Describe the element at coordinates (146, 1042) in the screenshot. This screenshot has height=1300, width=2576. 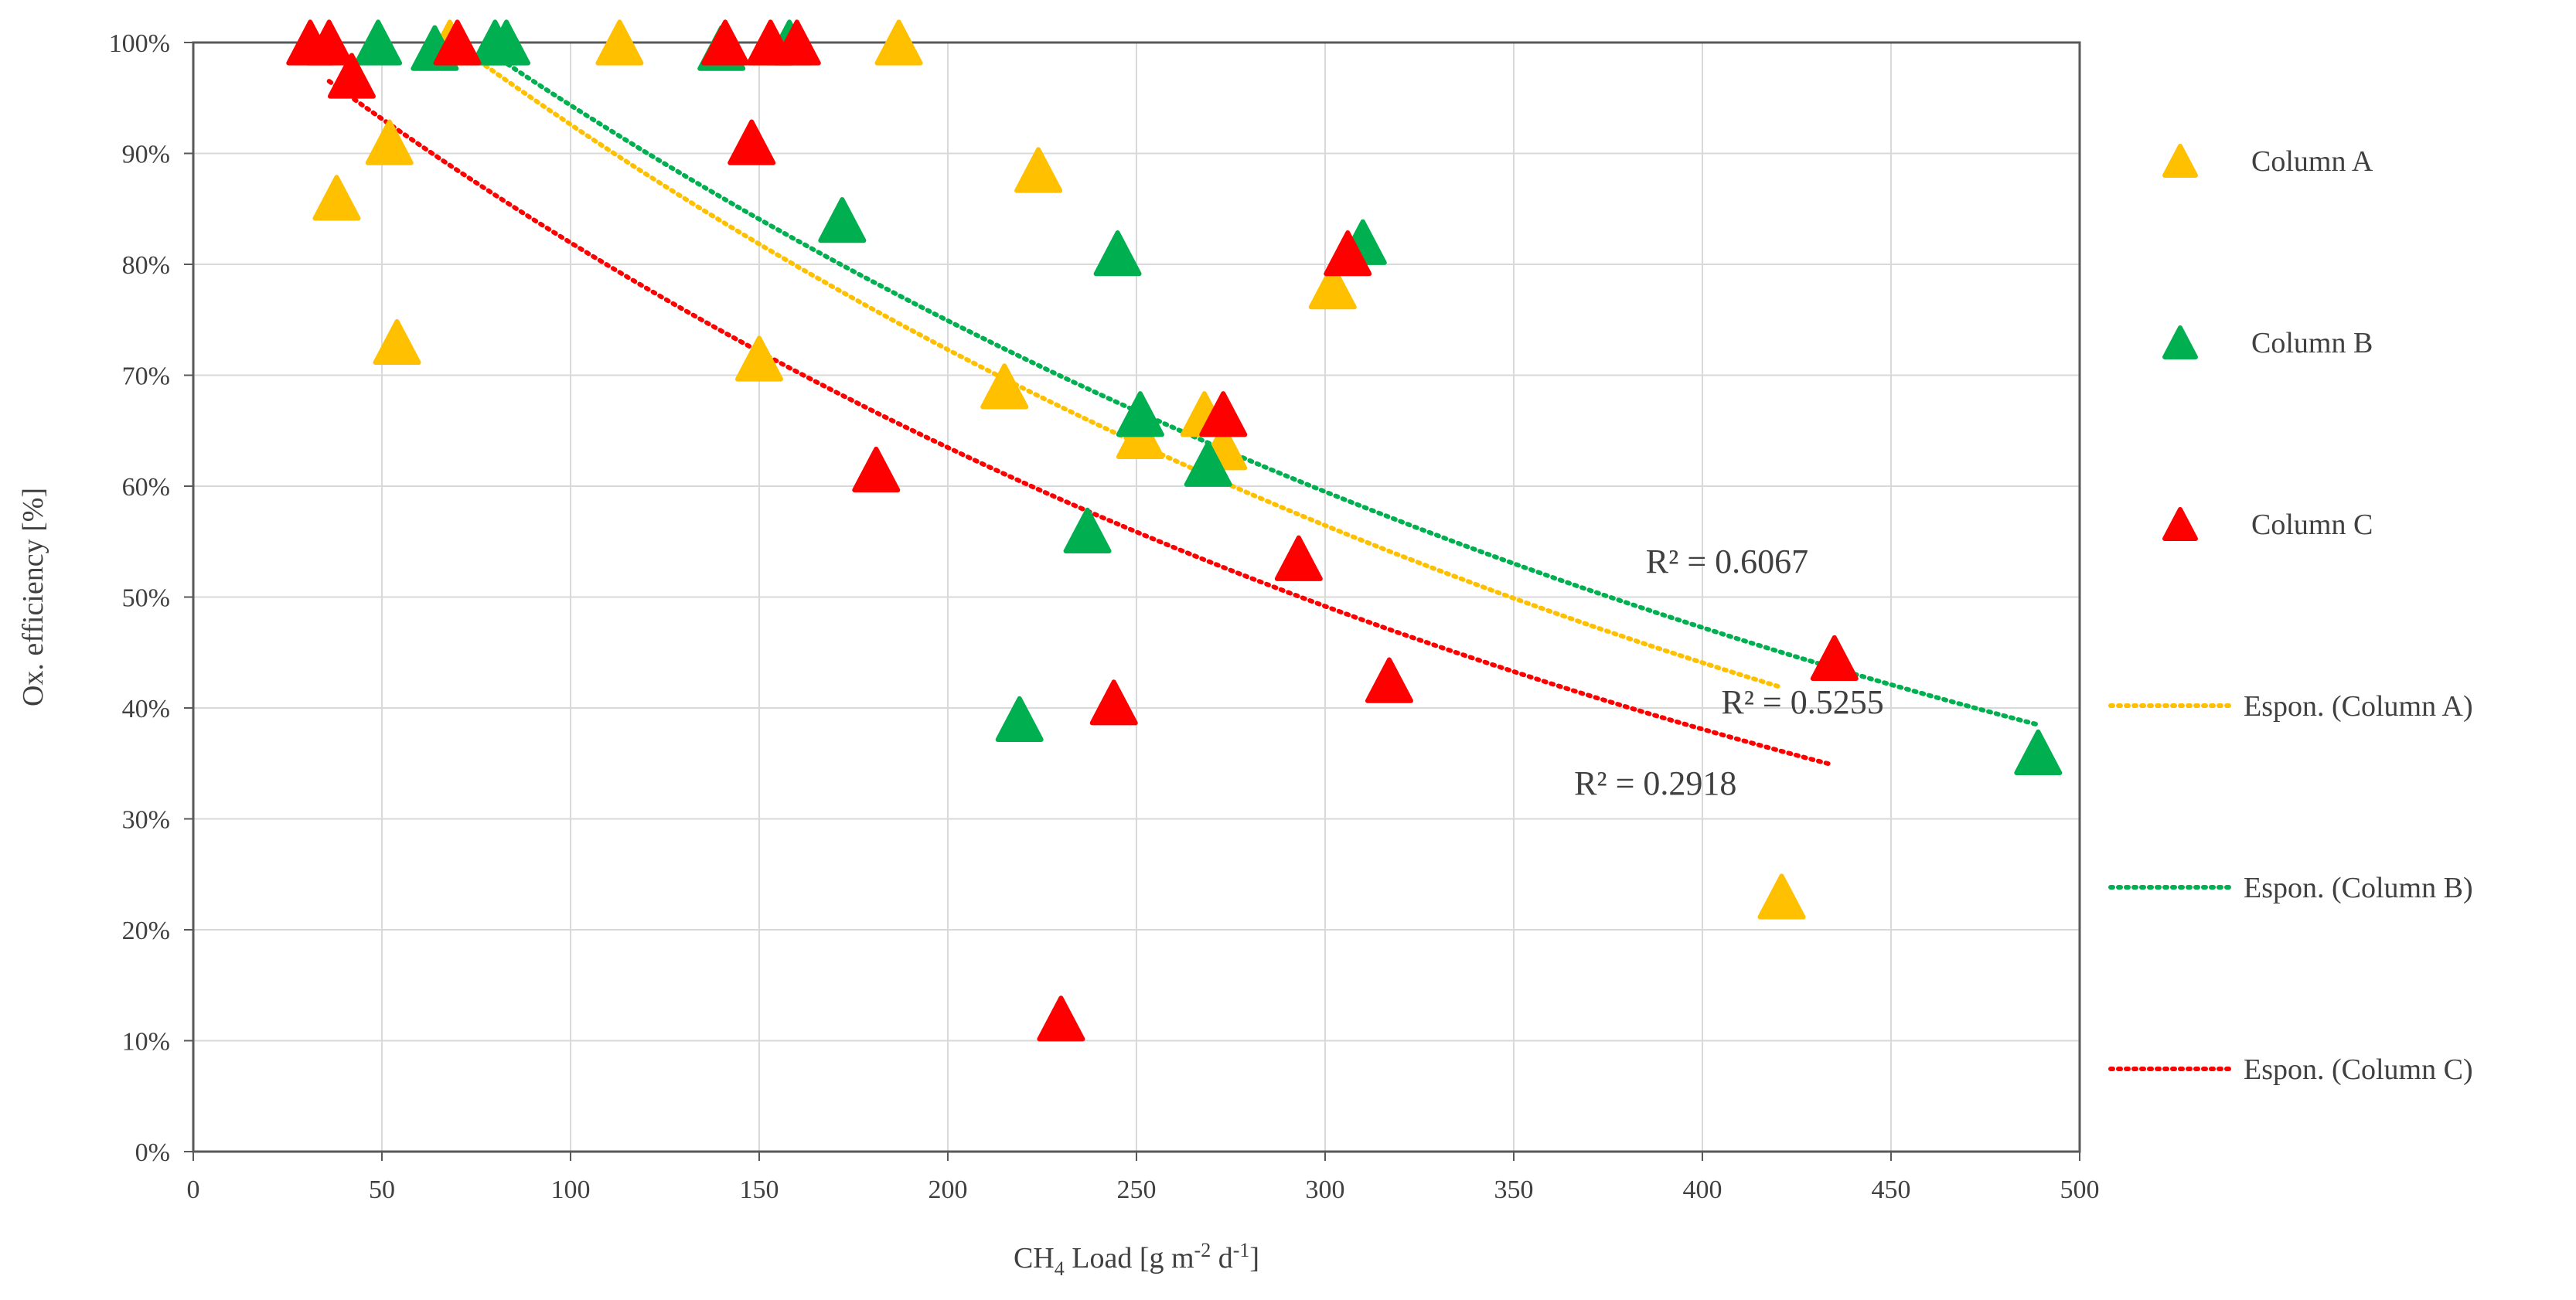
I see `y-tick-label: 10%` at that location.